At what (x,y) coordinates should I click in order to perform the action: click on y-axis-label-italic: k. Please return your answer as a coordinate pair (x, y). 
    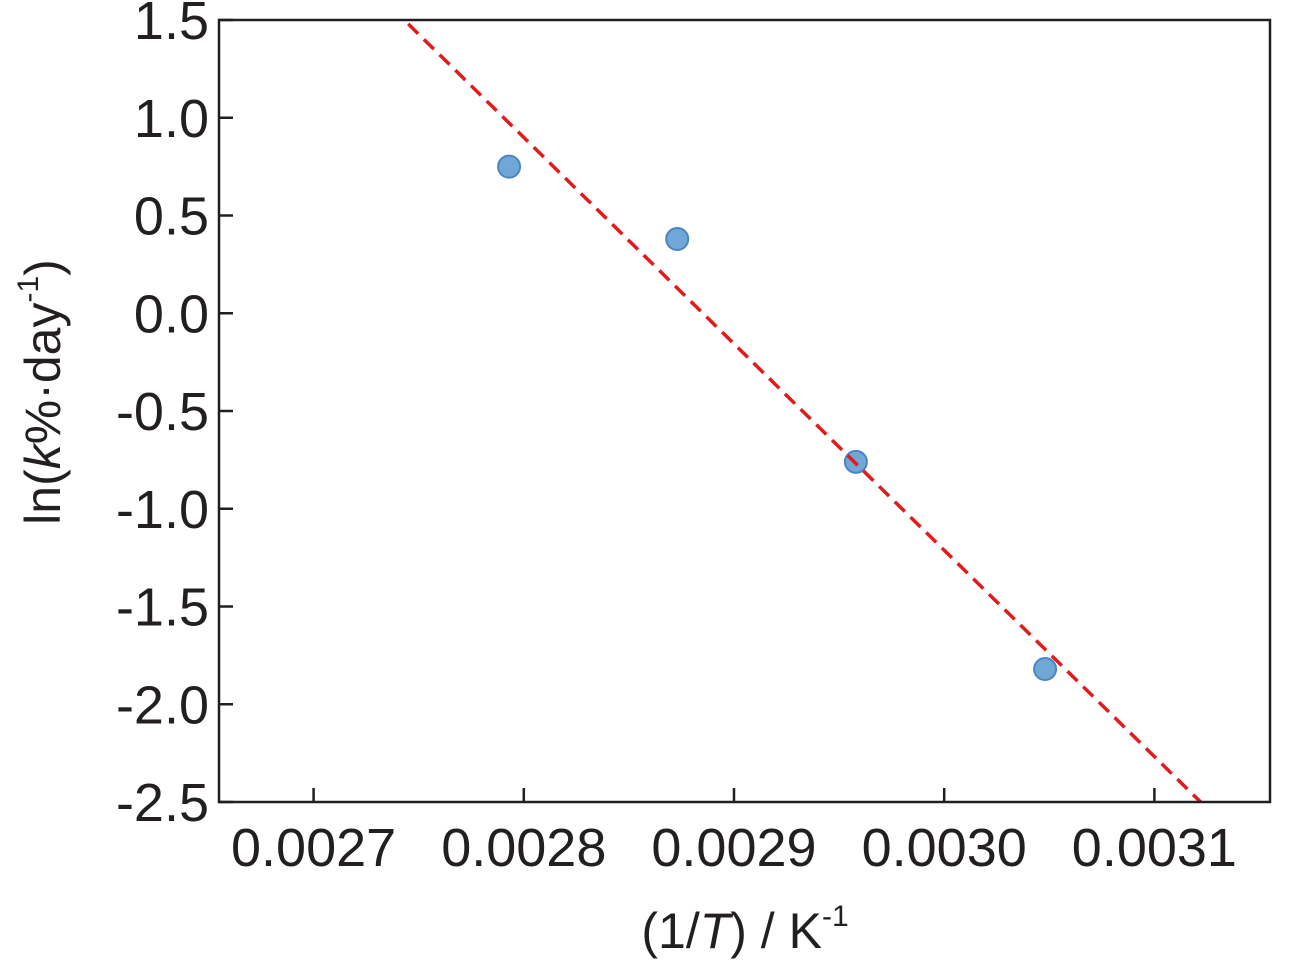
    Looking at the image, I should click on (43, 455).